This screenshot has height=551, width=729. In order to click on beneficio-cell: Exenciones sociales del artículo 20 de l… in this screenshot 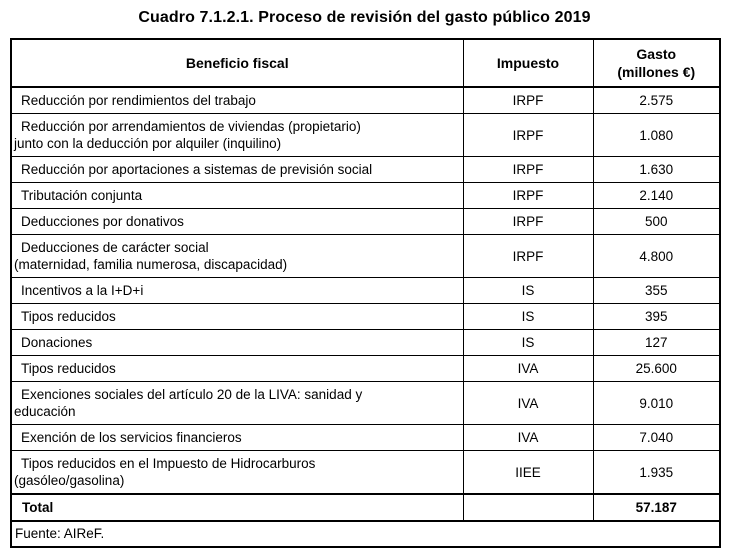, I will do `click(237, 403)`.